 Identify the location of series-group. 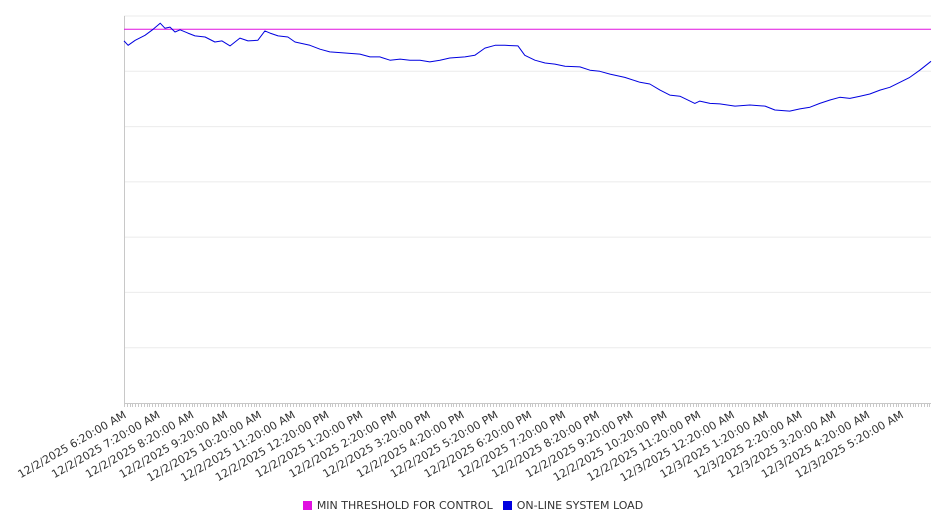
(527, 67).